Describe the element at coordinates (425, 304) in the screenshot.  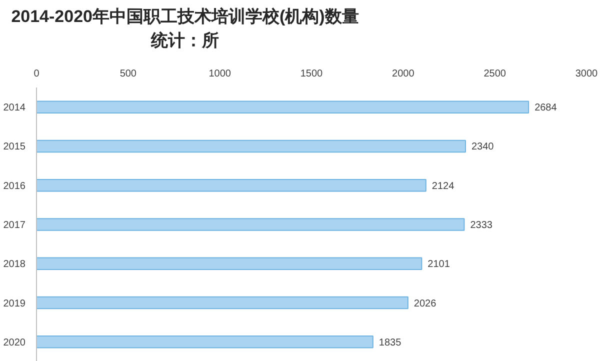
I see `data-label: 2026` at that location.